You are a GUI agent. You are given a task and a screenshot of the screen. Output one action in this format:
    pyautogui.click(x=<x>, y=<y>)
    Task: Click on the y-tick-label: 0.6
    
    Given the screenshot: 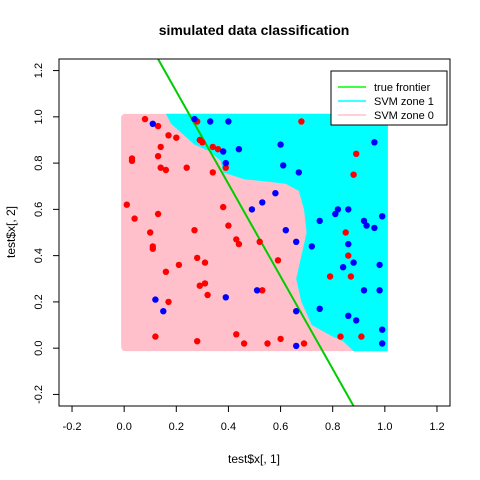 What is the action you would take?
    pyautogui.click(x=39, y=209)
    